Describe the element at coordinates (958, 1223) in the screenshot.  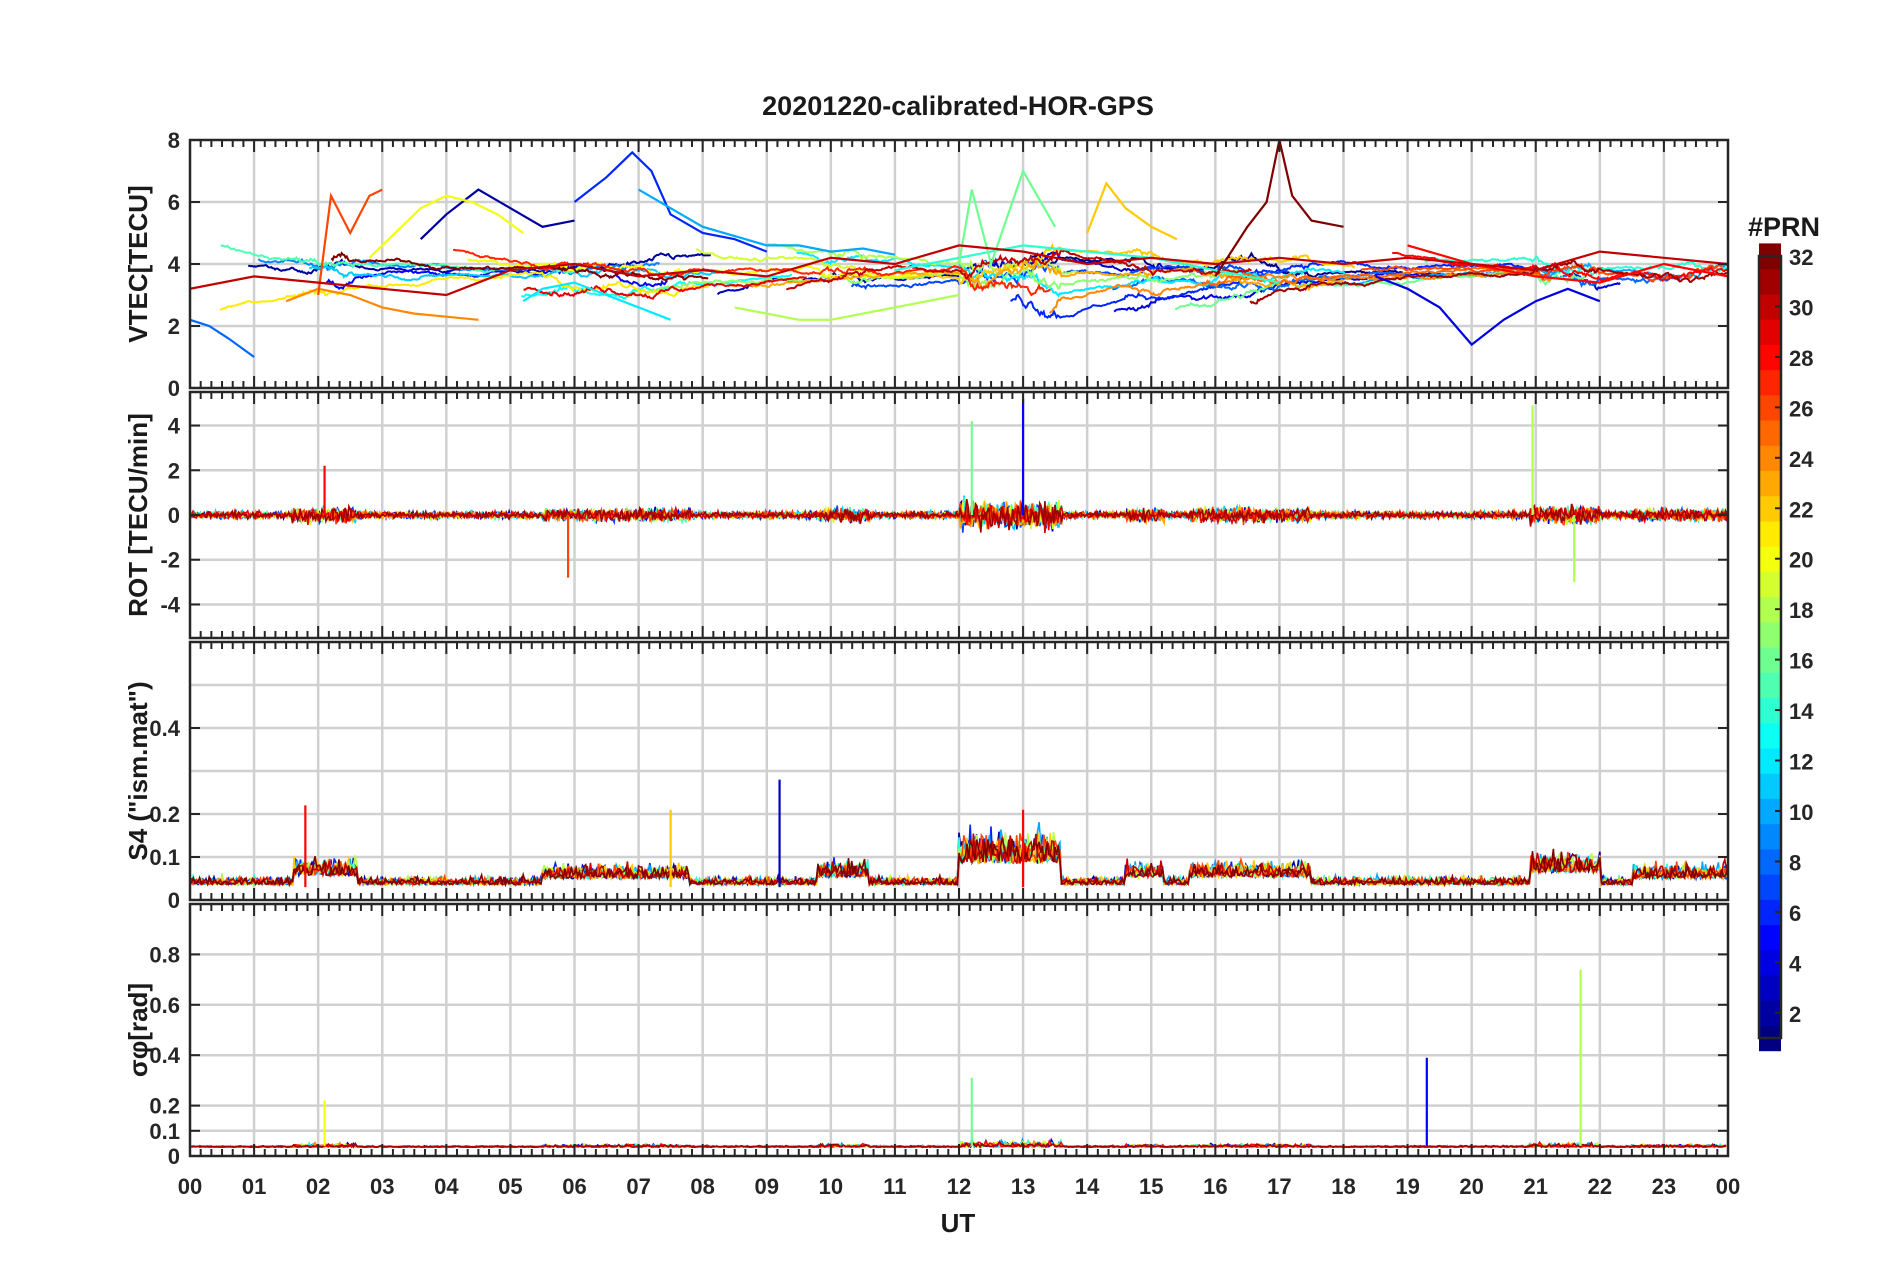
I see `x-axis-label: UT` at that location.